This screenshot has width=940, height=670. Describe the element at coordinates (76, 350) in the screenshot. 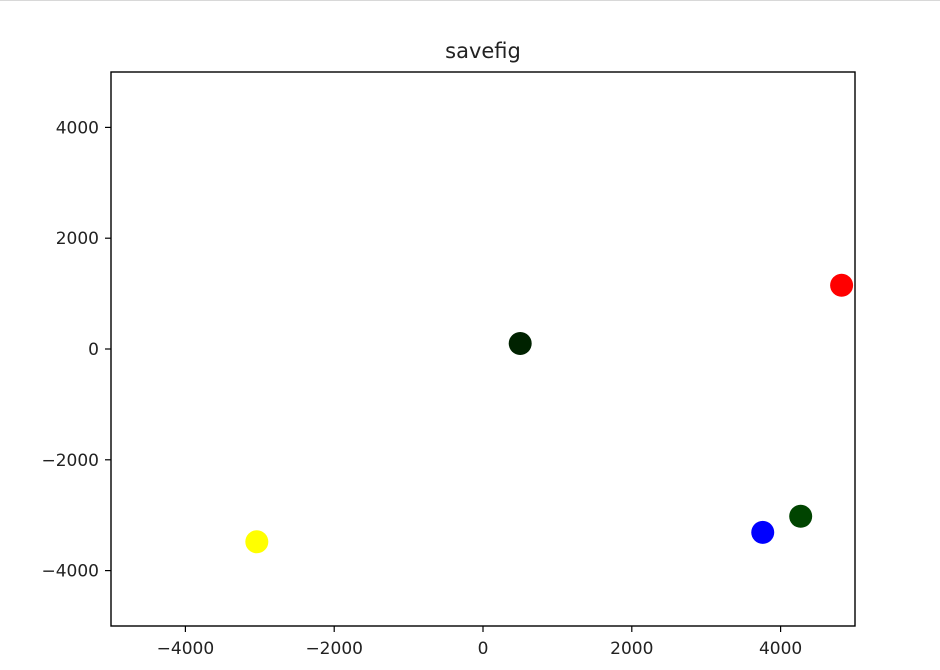

I see `y-axis: −4000 −2000 0 2000 4000` at that location.